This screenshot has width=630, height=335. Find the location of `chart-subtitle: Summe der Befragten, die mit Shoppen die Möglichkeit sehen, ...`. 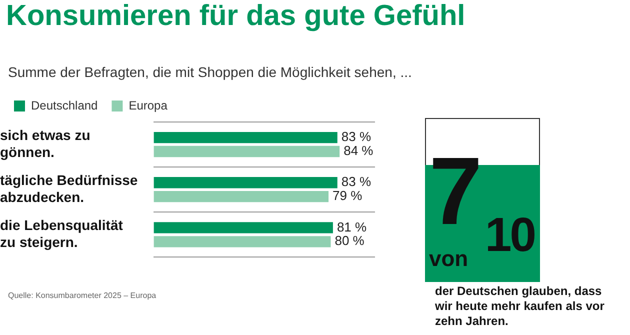

chart-subtitle: Summe der Befragten, die mit Shoppen die Möglichkeit sehen, ... is located at coordinates (210, 72).